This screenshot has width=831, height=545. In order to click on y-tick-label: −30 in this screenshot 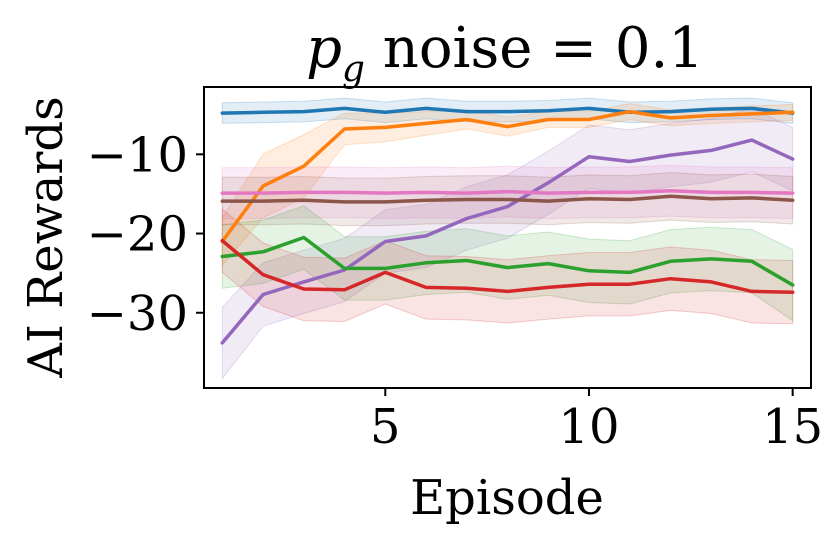, I will do `click(137, 314)`.